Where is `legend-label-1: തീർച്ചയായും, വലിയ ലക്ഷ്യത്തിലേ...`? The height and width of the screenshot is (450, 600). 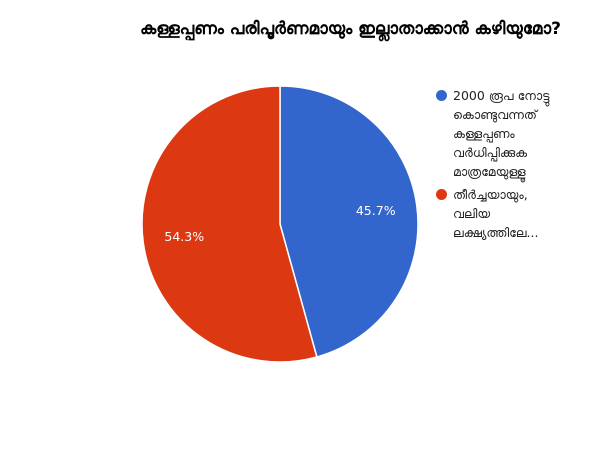 legend-label-1: തീർച്ചയായും, വലിയ ലക്ഷ്യത്തിലേ... is located at coordinates (496, 213).